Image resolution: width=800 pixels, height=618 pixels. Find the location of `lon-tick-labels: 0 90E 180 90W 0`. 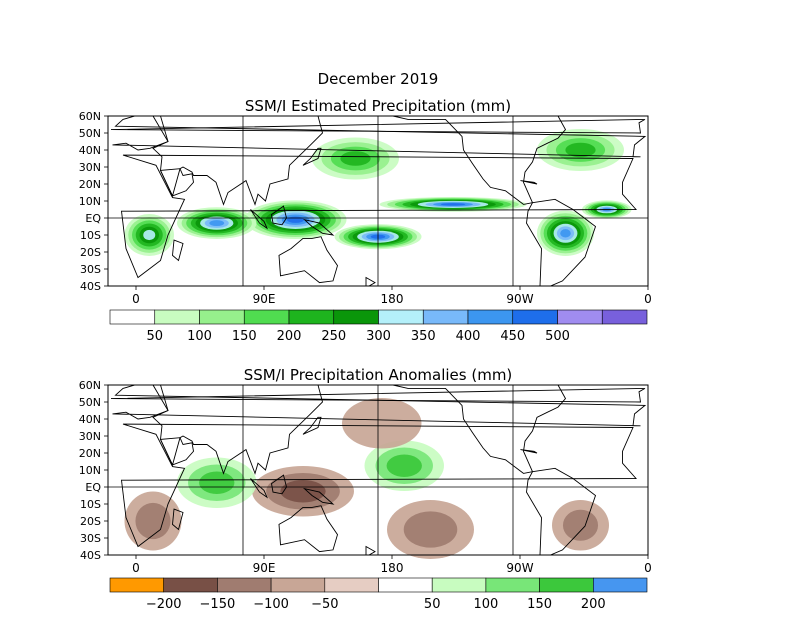

lon-tick-labels: 0 90E 180 90W 0 is located at coordinates (392, 565).